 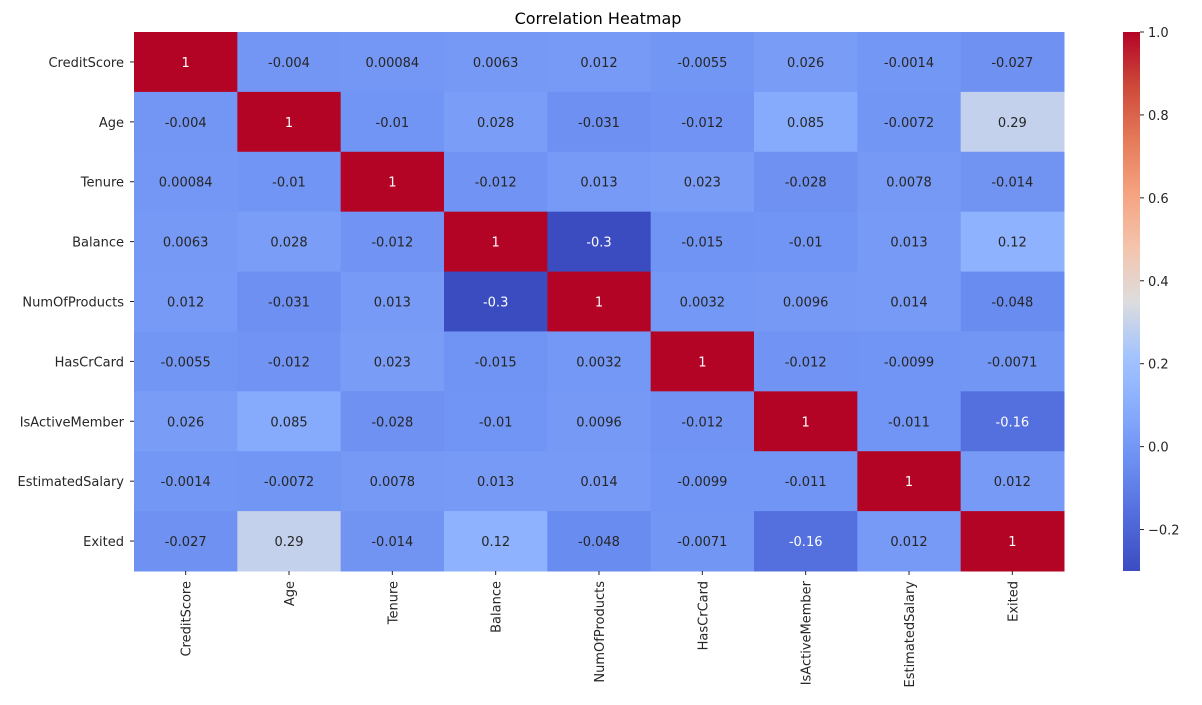 I want to click on cell-value-0-4: 0.012, so click(x=598, y=63).